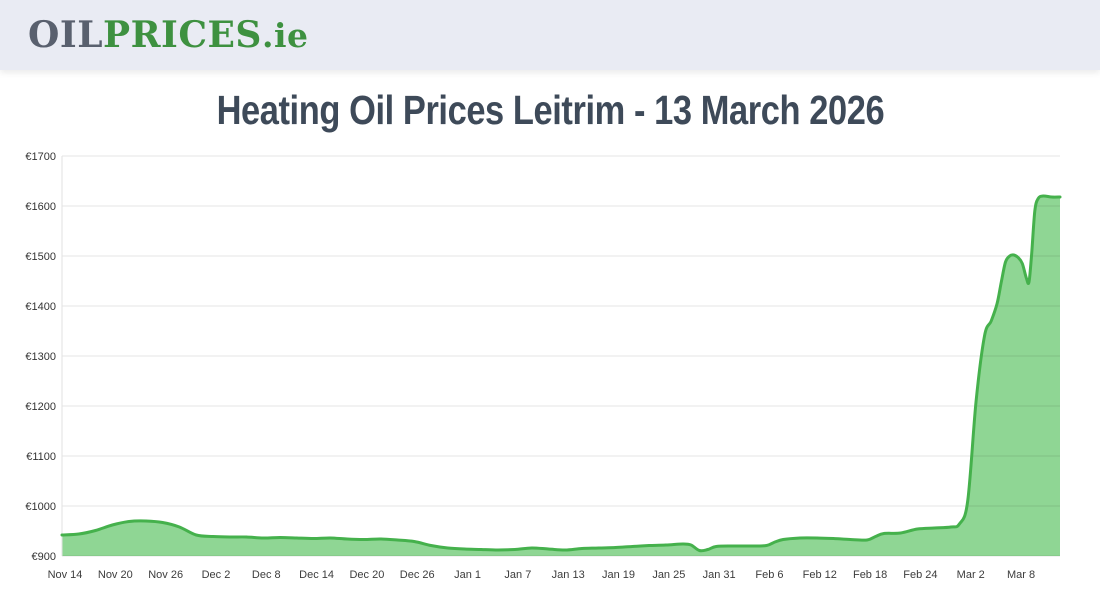 Image resolution: width=1100 pixels, height=600 pixels. I want to click on x-axis-label-feb-18: Feb 18, so click(870, 575).